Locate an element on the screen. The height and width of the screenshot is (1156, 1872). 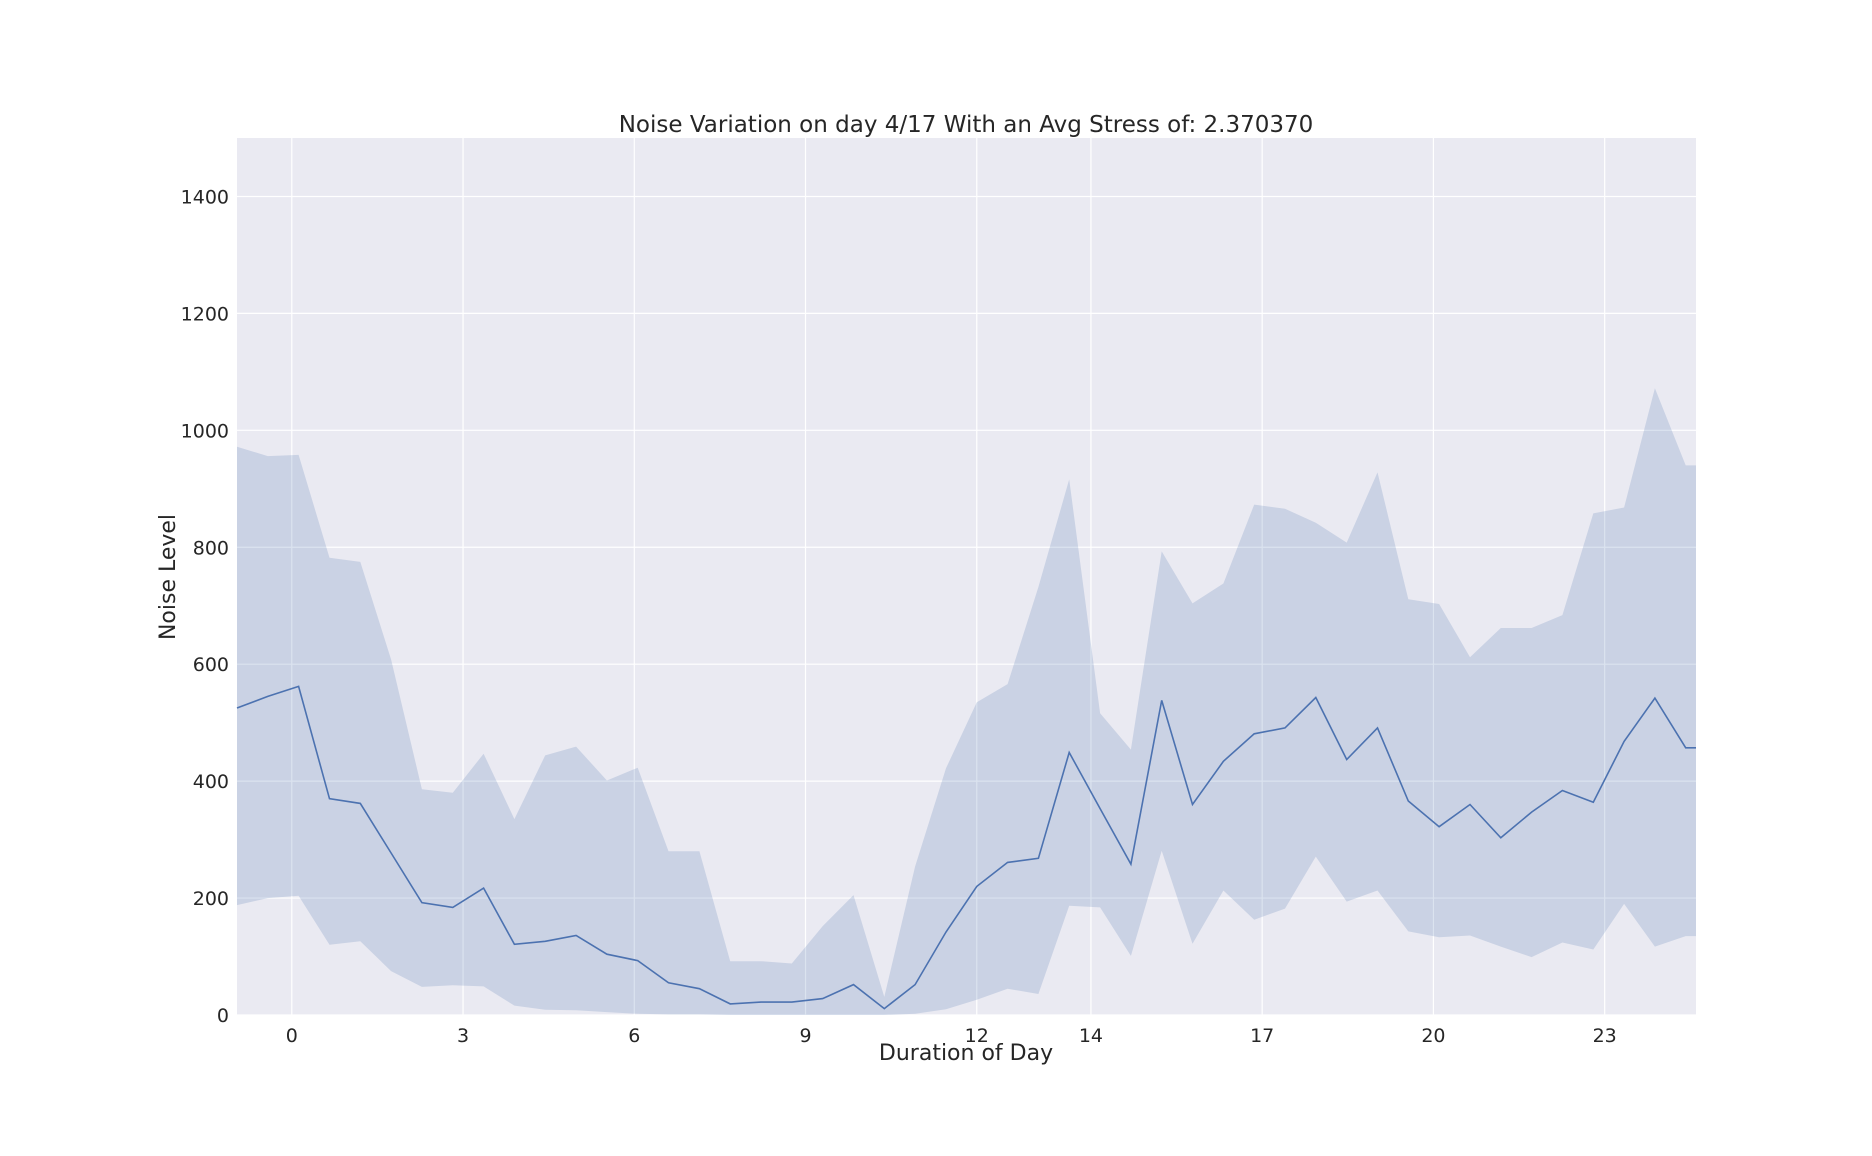
x-tick-label: 9 is located at coordinates (805, 1036).